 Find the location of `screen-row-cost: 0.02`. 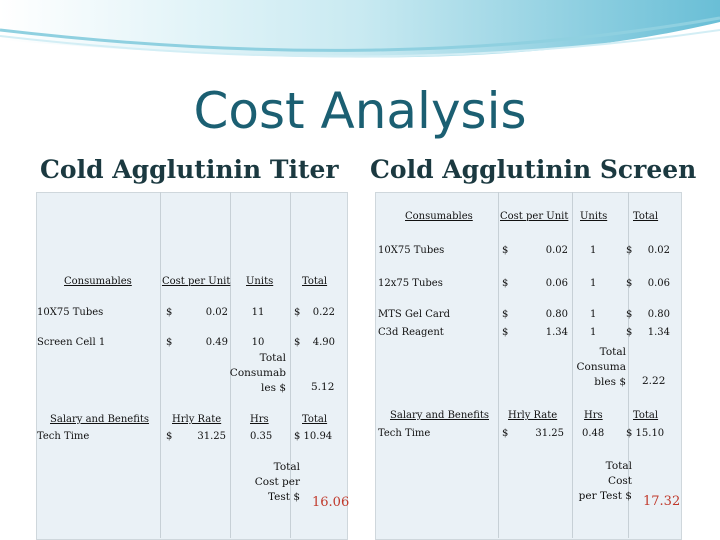

screen-row-cost: 0.02 is located at coordinates (556, 250).